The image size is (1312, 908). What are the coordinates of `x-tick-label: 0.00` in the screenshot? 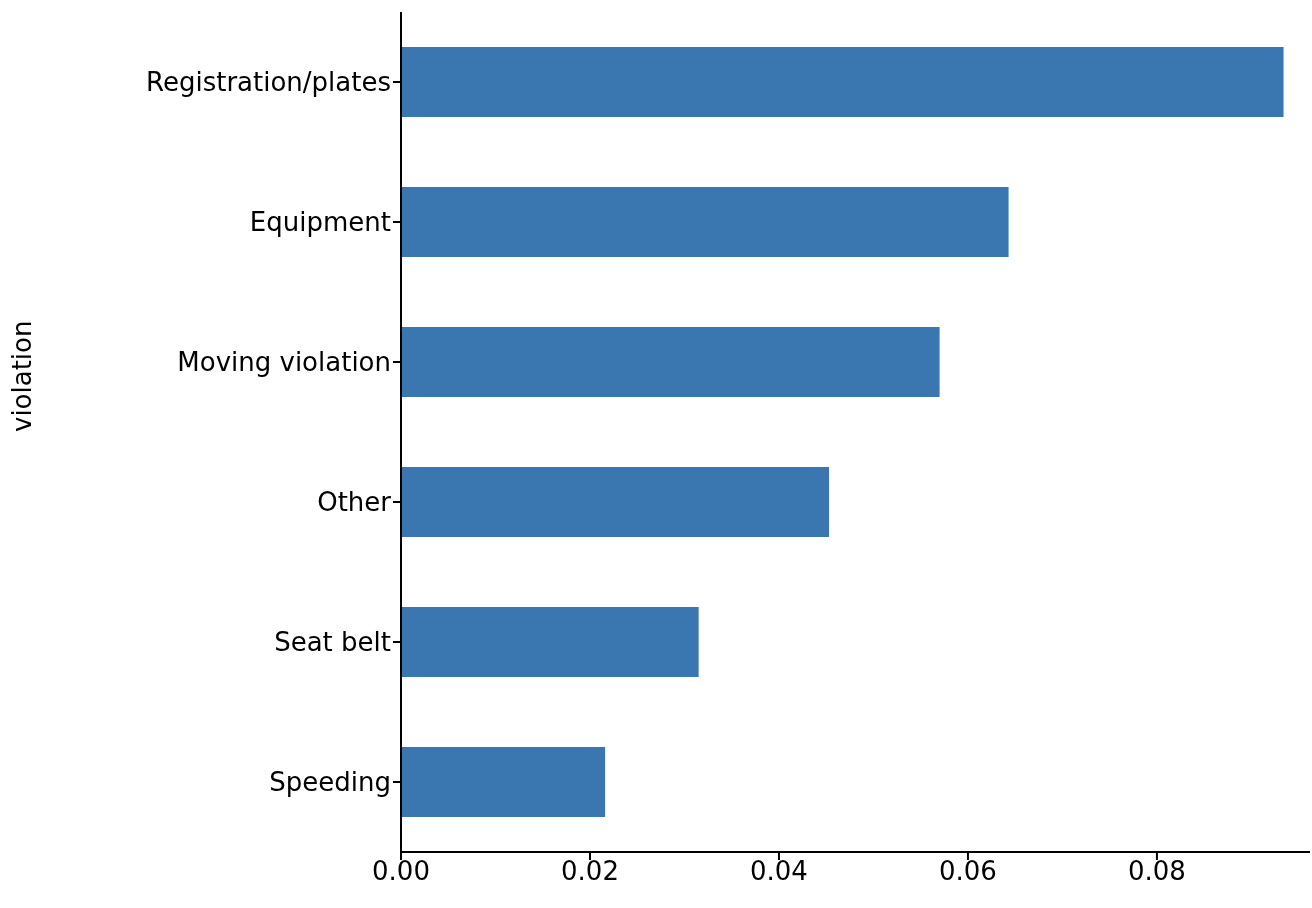 It's located at (401, 871).